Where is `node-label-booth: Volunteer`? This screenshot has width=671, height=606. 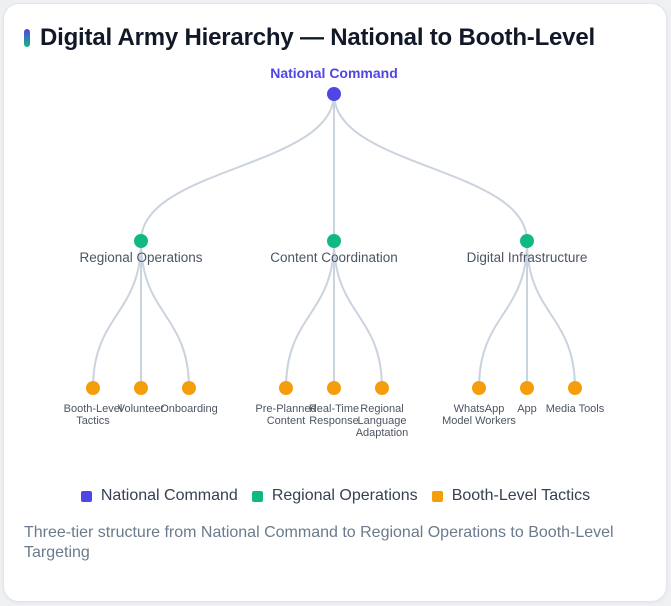 node-label-booth: Volunteer is located at coordinates (141, 409).